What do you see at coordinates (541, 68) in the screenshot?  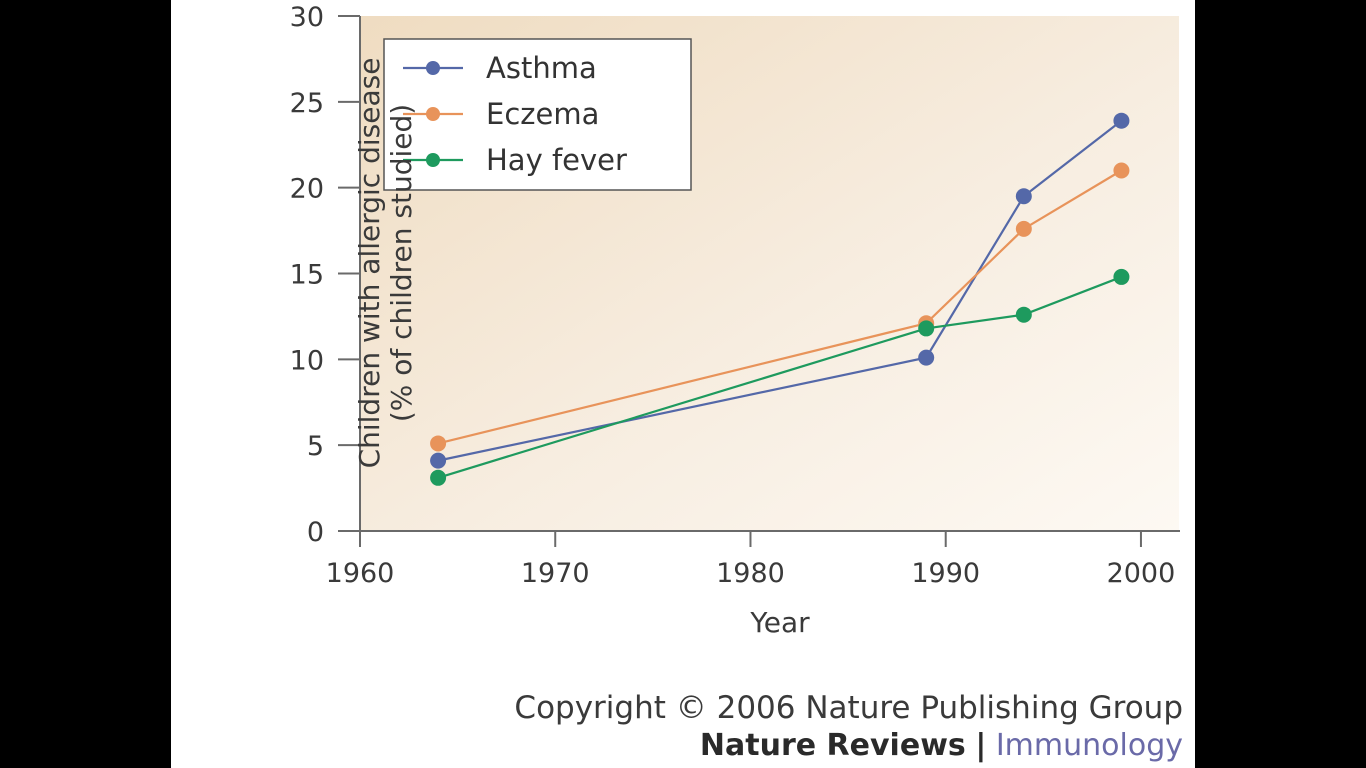 I see `legend-label-asthma: Asthma` at bounding box center [541, 68].